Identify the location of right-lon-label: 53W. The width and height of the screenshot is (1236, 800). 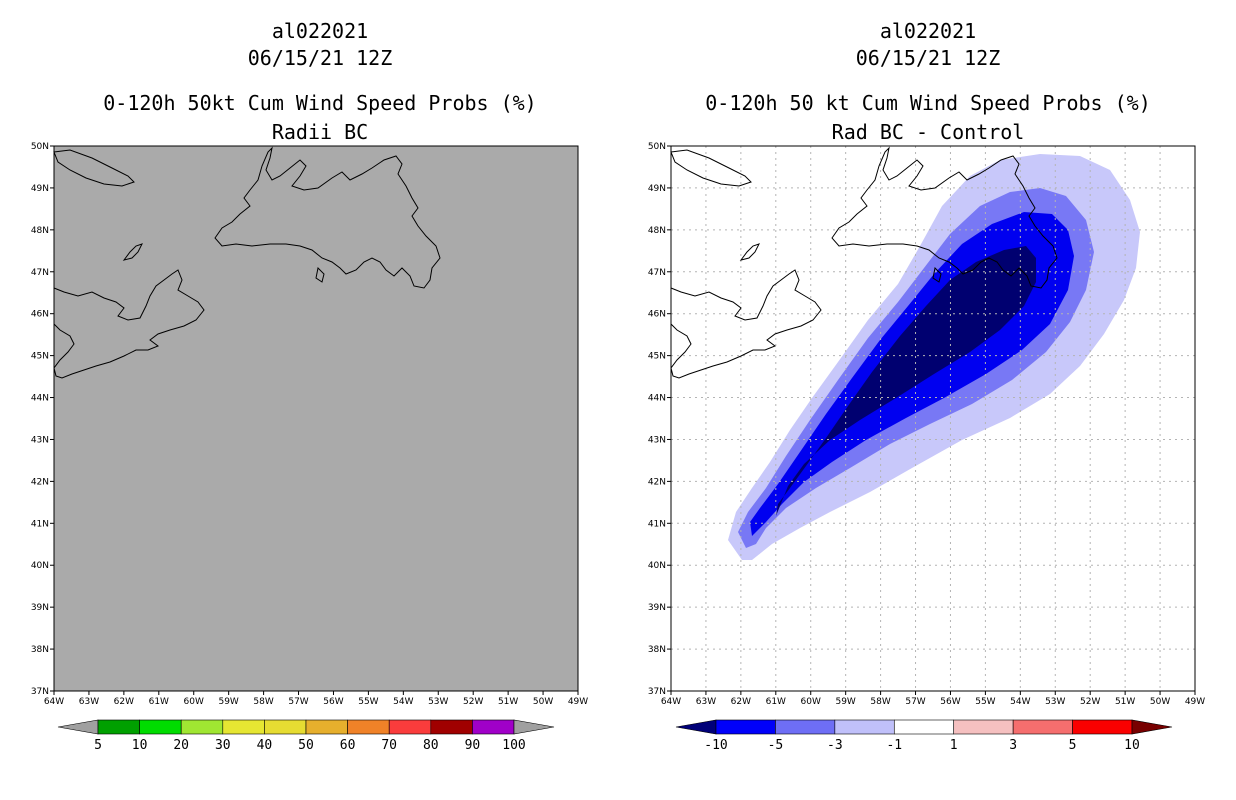
(1055, 702).